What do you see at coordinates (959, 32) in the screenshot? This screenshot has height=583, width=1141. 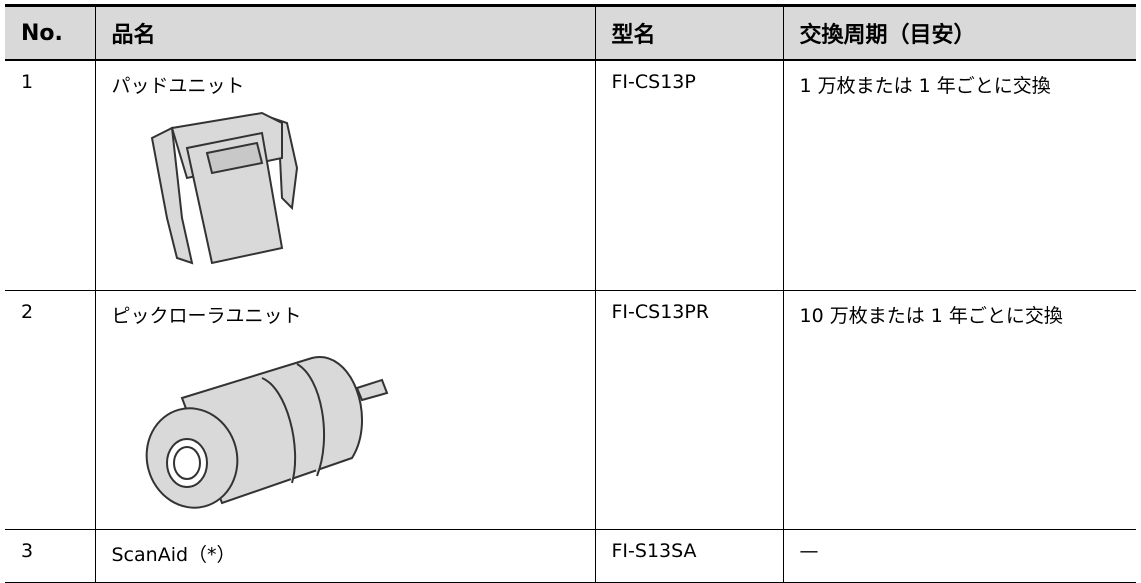 I see `header-cell: 交換周期（目安）` at bounding box center [959, 32].